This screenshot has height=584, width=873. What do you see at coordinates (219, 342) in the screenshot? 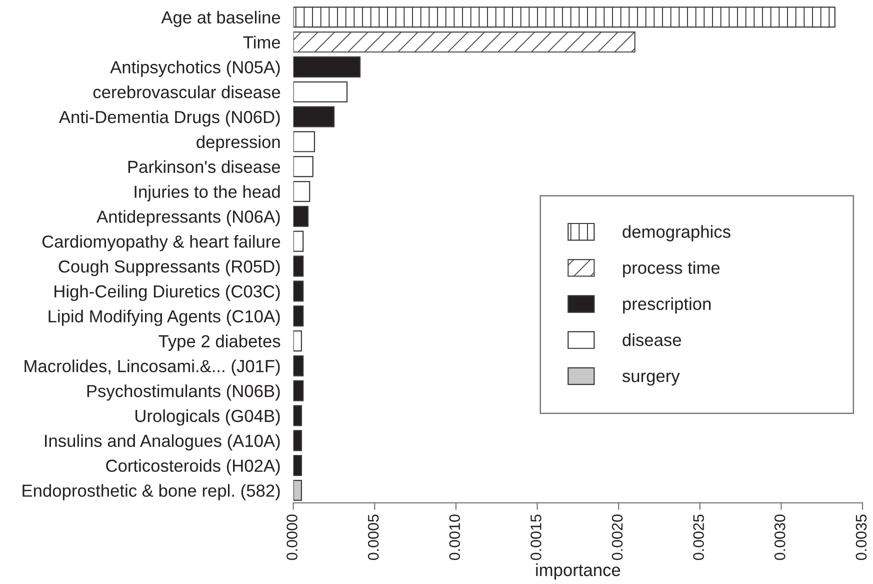
I see `y-tick-label: Type 2 diabetes` at bounding box center [219, 342].